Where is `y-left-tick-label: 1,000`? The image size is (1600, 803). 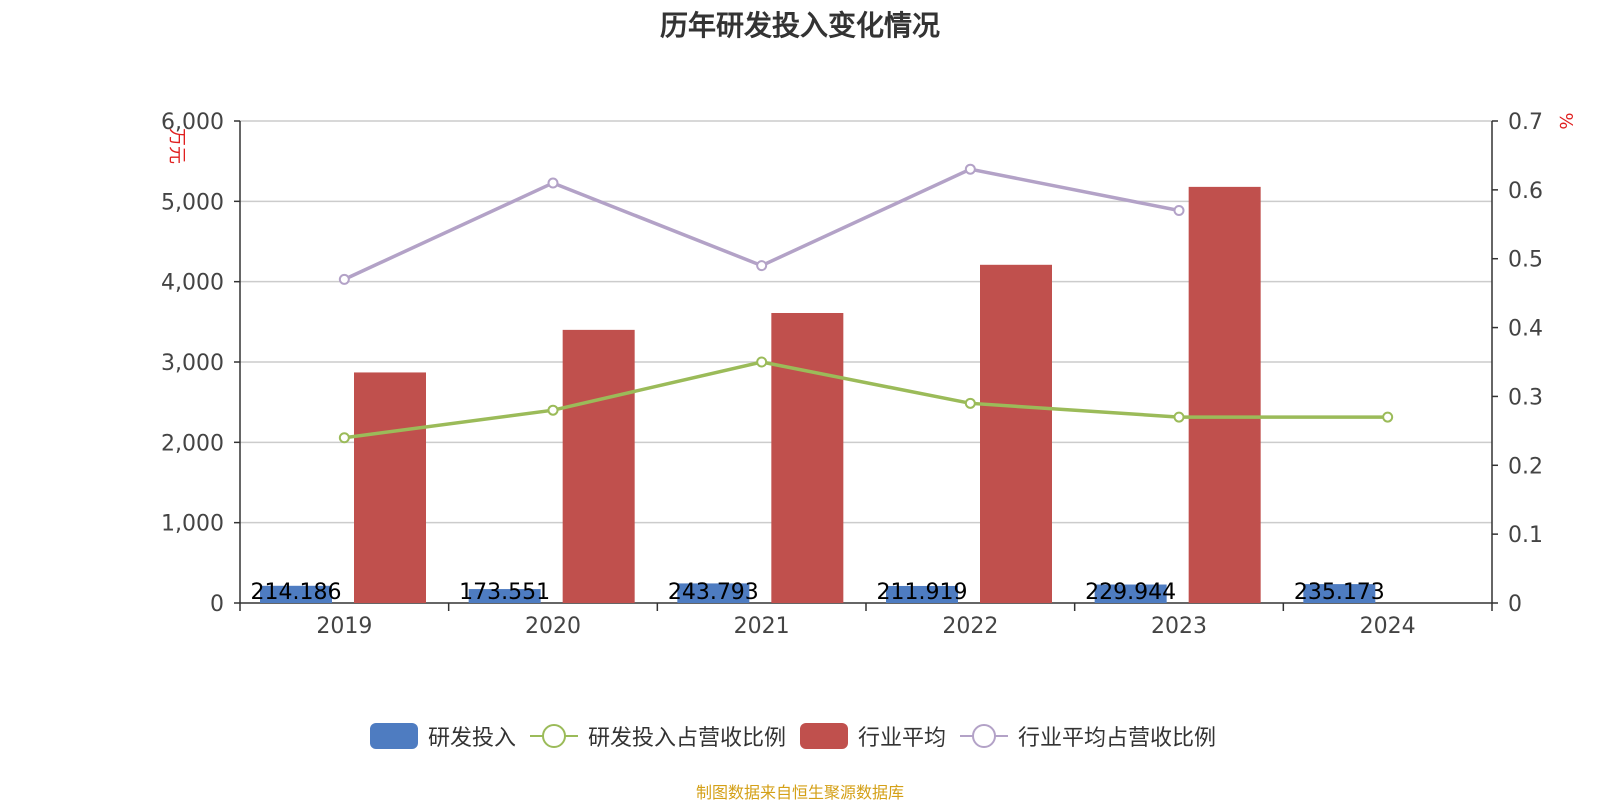 y-left-tick-label: 1,000 is located at coordinates (192, 524).